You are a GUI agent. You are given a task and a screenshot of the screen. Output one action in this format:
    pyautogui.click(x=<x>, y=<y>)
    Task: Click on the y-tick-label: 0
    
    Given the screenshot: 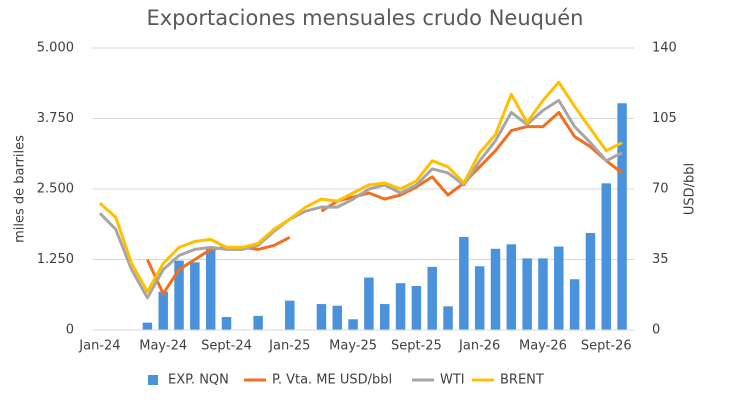 What is the action you would take?
    pyautogui.click(x=70, y=330)
    